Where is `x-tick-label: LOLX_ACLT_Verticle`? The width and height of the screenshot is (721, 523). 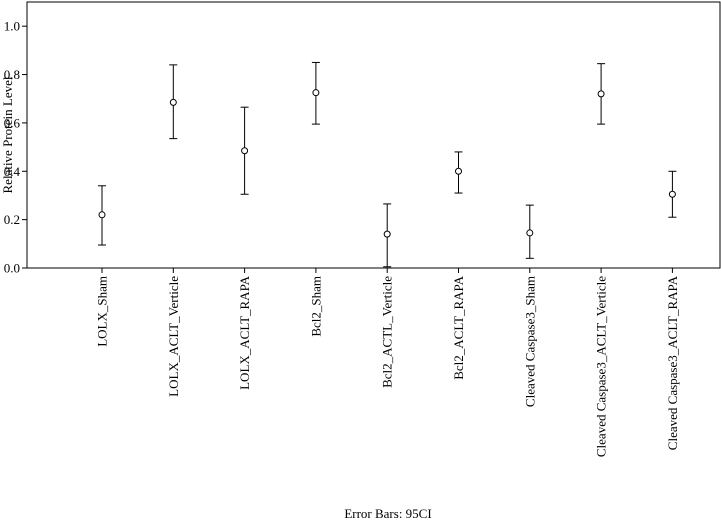 x-tick-label: LOLX_ACLT_Verticle is located at coordinates (173, 336).